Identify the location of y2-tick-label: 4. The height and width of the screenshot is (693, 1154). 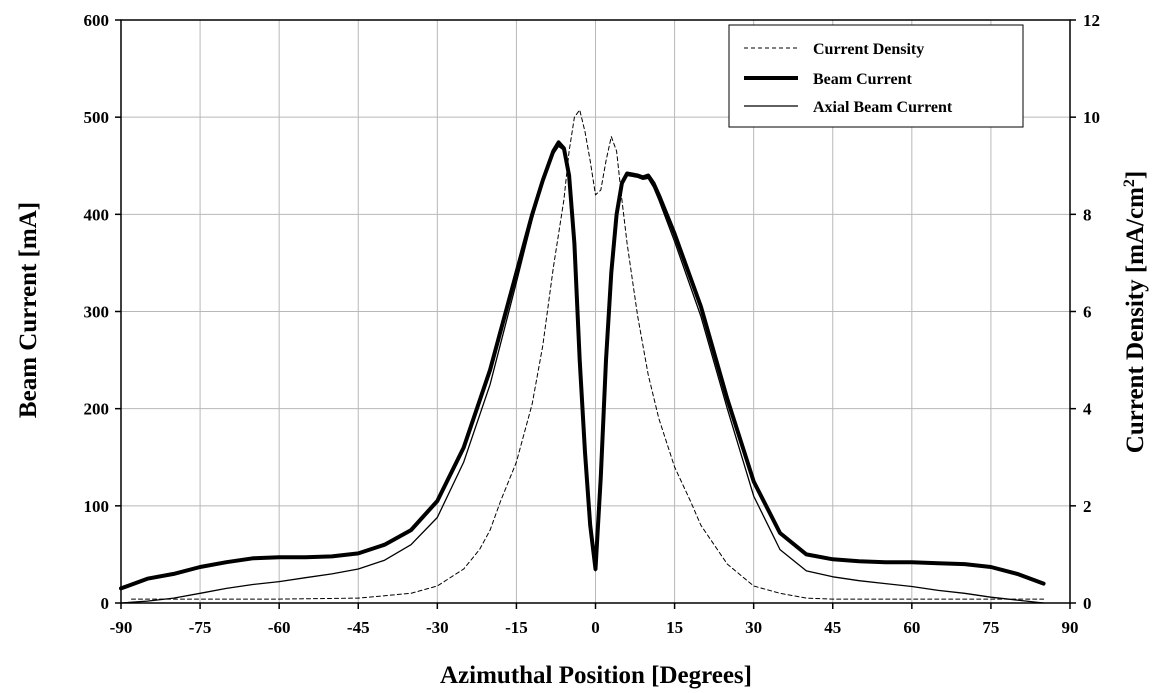
(1087, 409).